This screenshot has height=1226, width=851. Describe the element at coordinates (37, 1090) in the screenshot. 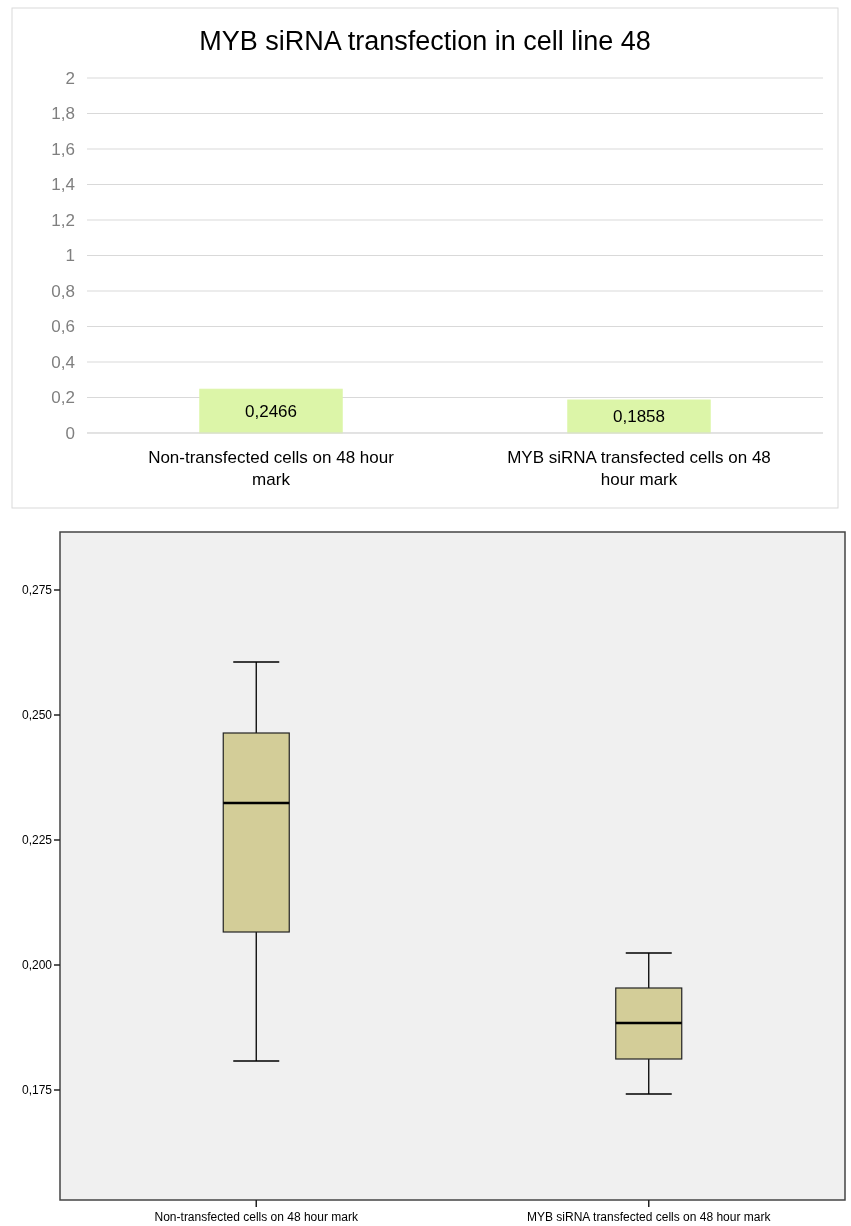

I see `y-tick-label: 0,175` at that location.